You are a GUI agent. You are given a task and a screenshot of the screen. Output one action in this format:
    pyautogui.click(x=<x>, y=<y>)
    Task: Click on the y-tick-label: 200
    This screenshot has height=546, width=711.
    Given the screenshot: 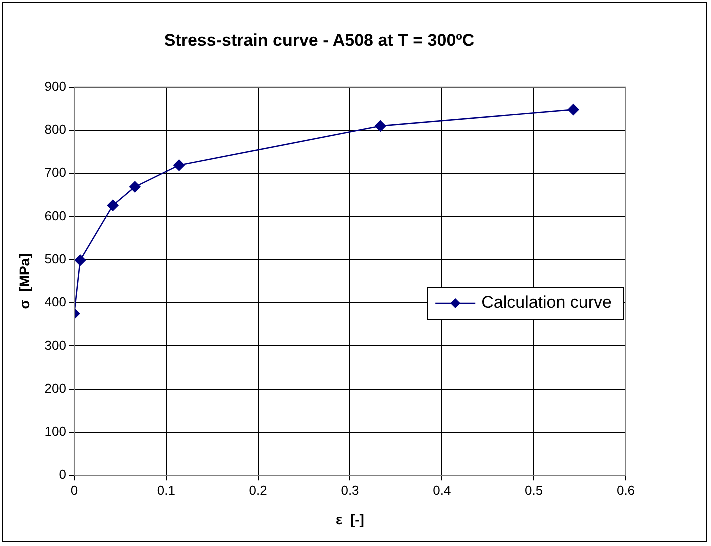 What is the action you would take?
    pyautogui.click(x=55, y=388)
    